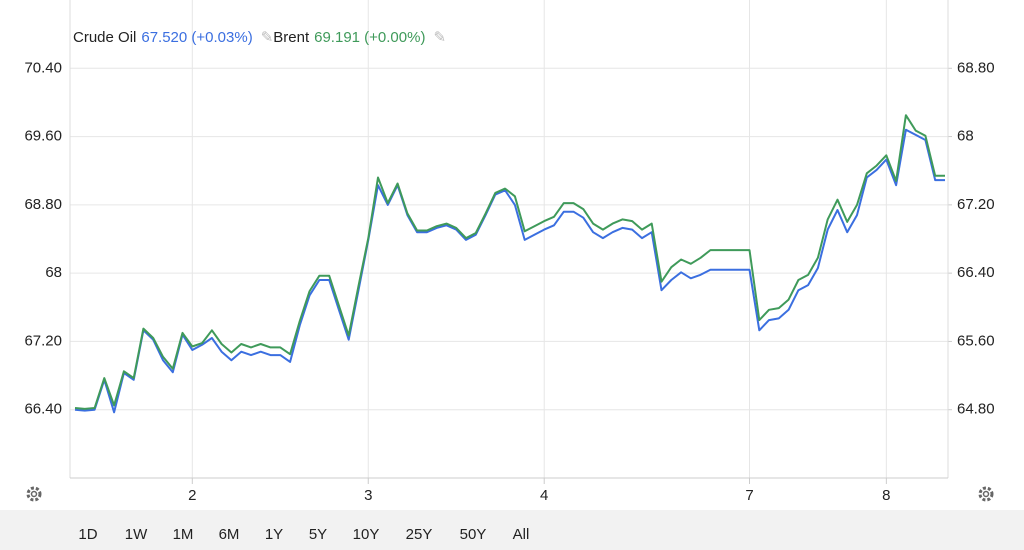 This screenshot has height=550, width=1024. Describe the element at coordinates (419, 534) in the screenshot. I see `range-button: 25Y` at that location.